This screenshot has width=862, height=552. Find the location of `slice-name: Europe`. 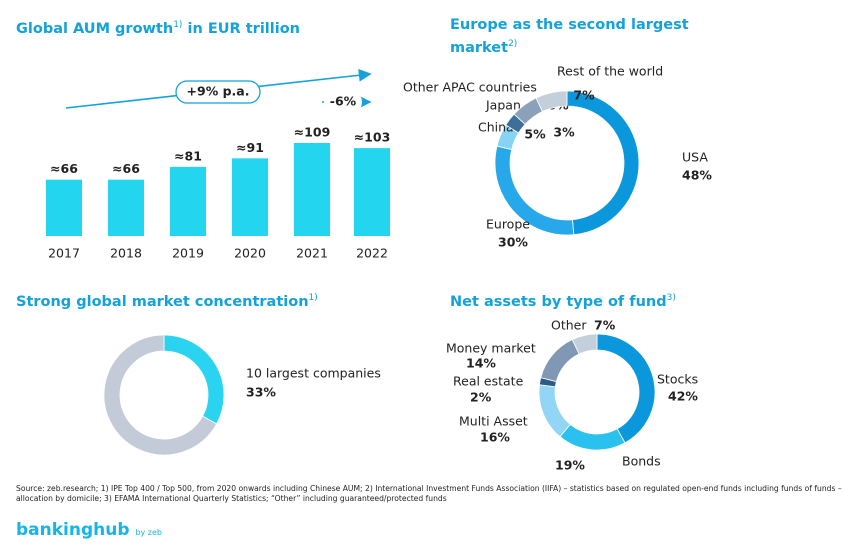

slice-name: Europe is located at coordinates (508, 224).